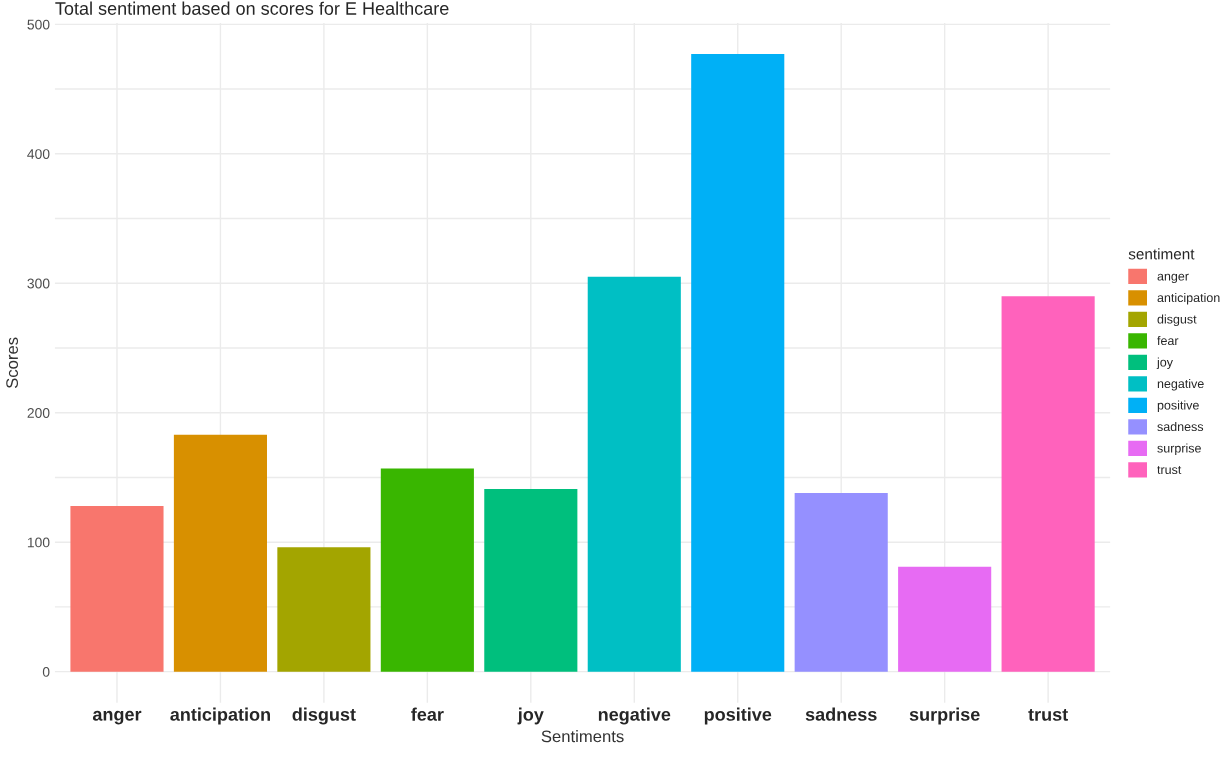 The image size is (1220, 768). I want to click on legend-label: positive, so click(1178, 406).